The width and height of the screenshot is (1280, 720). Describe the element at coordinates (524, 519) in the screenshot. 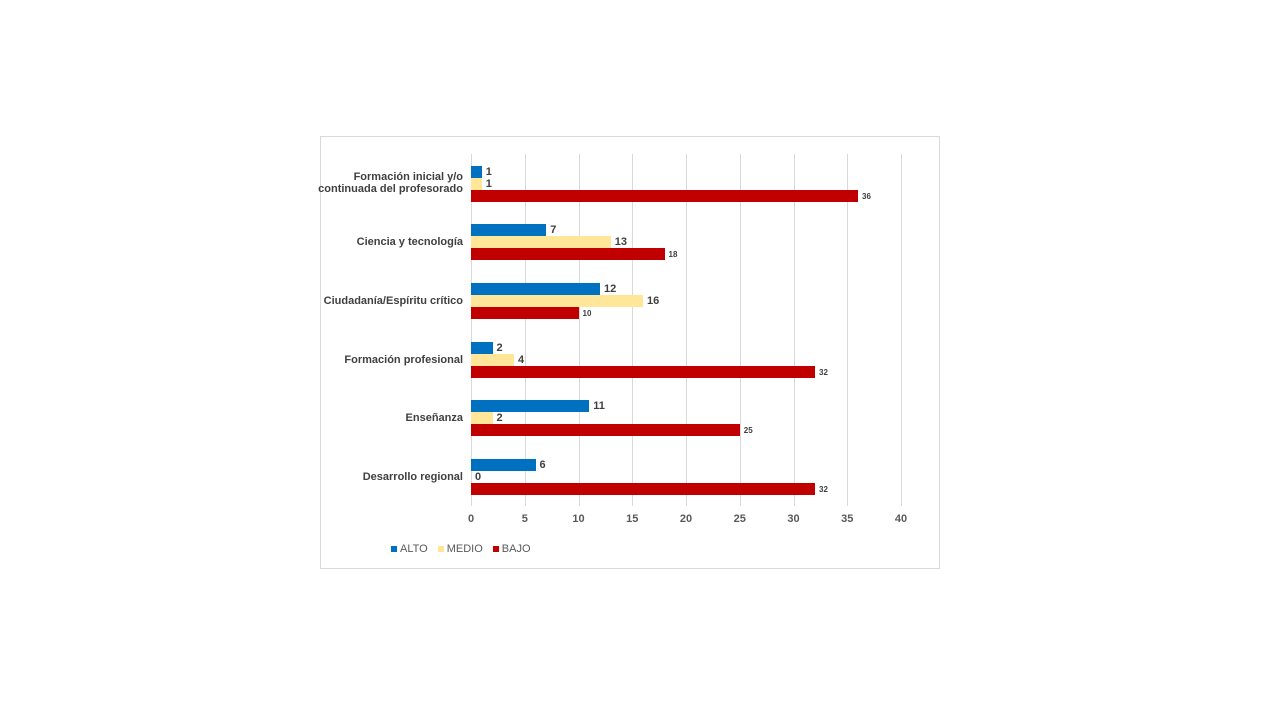

I see `x-tick-label: 5` at that location.